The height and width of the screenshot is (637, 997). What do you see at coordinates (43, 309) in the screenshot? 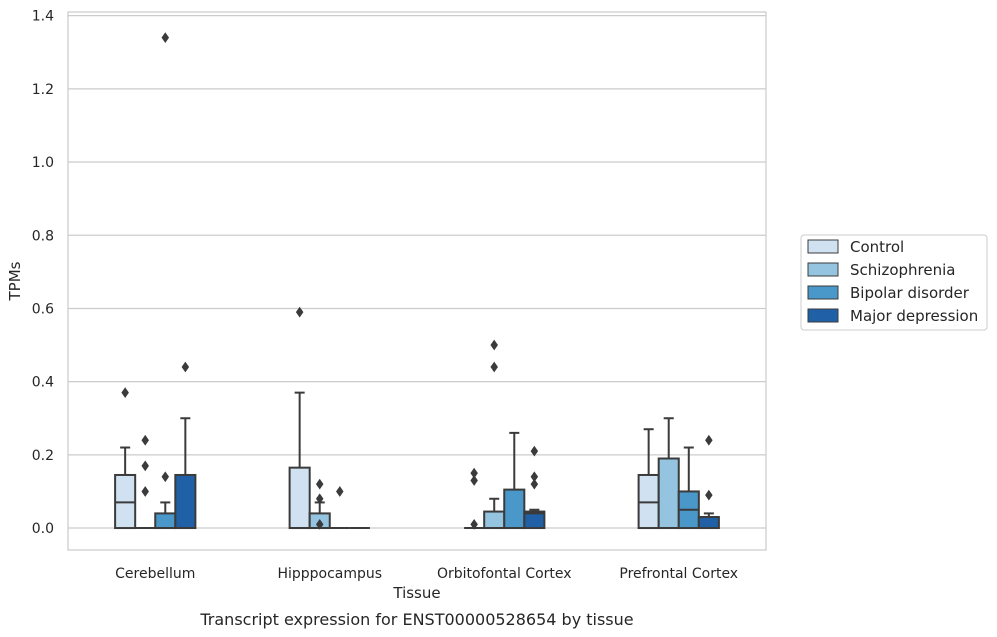
I see `y-tick-label: 0.6` at bounding box center [43, 309].